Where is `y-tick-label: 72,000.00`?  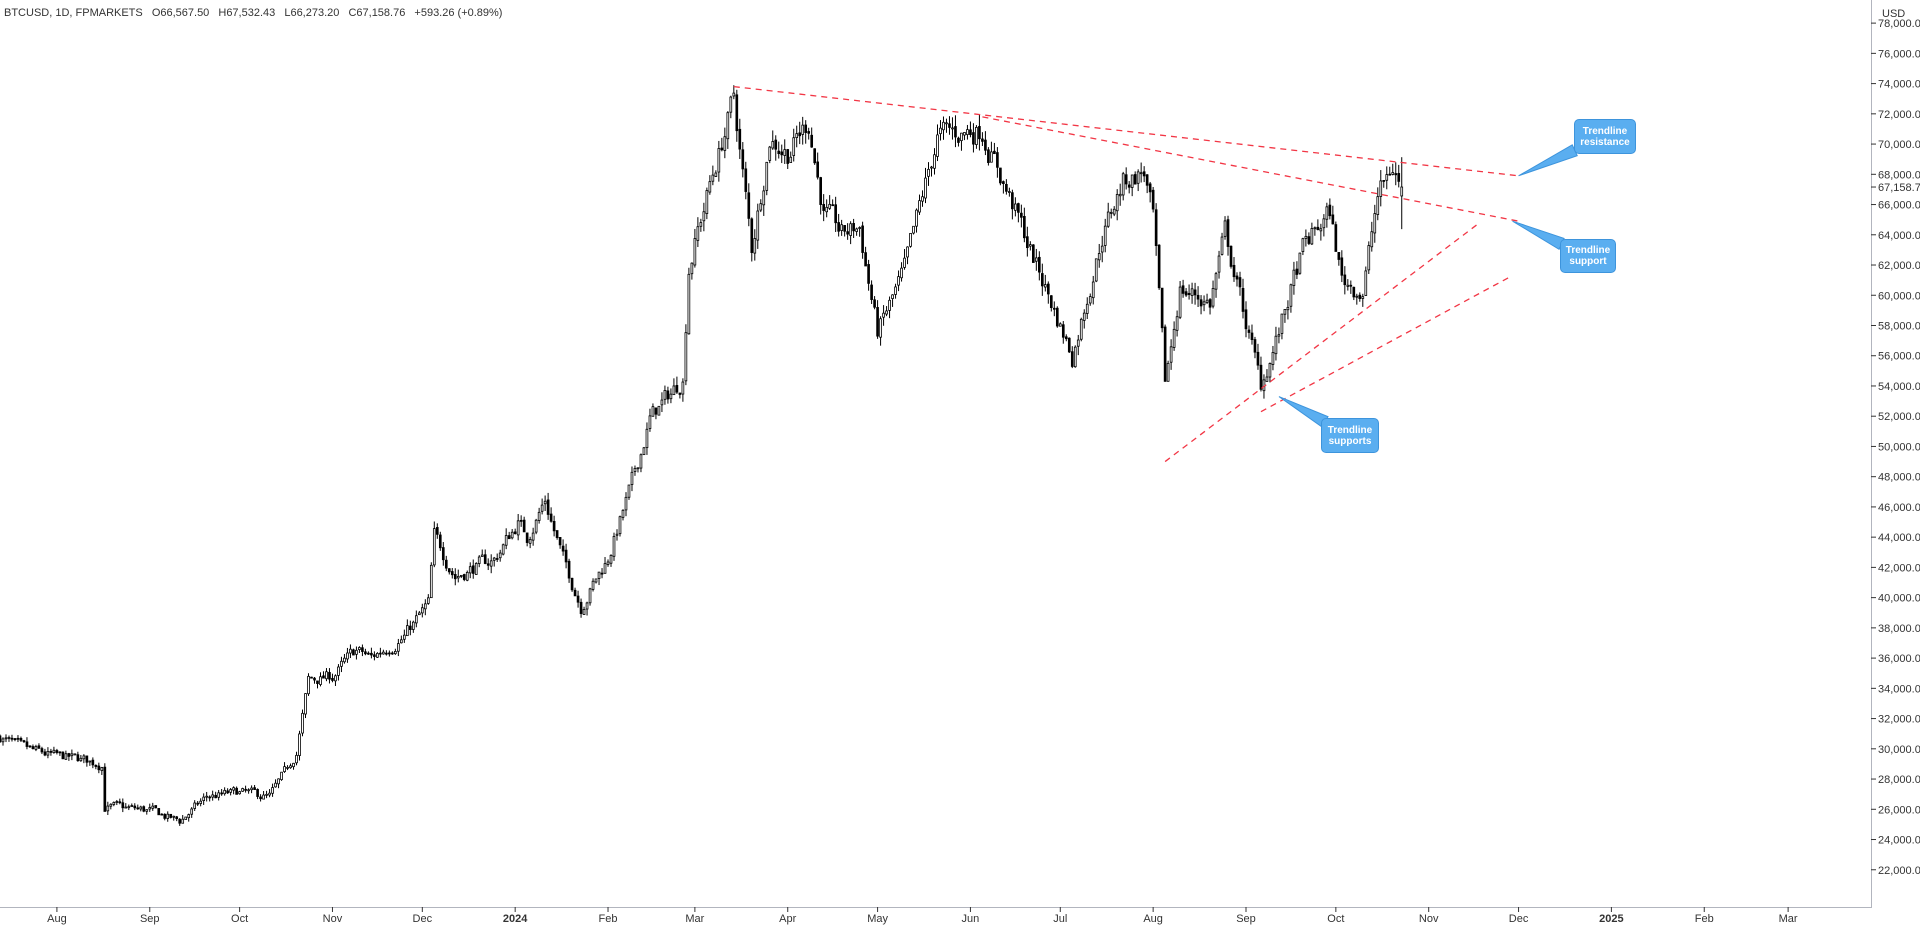 y-tick-label: 72,000.00 is located at coordinates (1899, 115).